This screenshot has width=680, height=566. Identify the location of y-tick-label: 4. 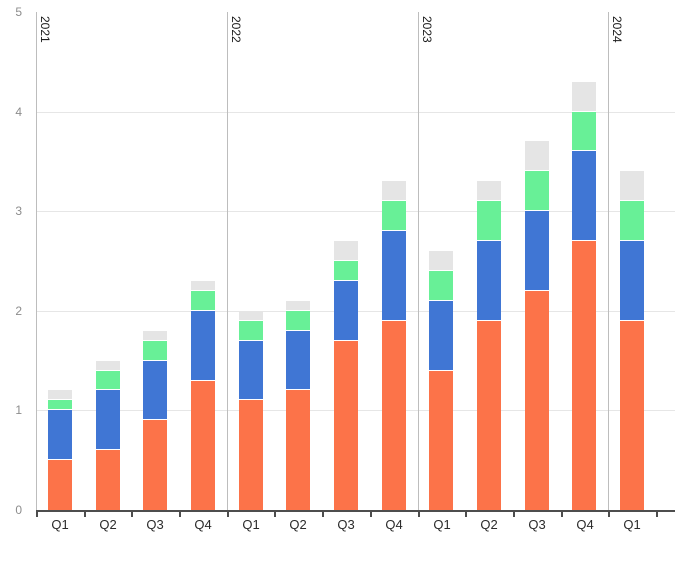
(18, 112).